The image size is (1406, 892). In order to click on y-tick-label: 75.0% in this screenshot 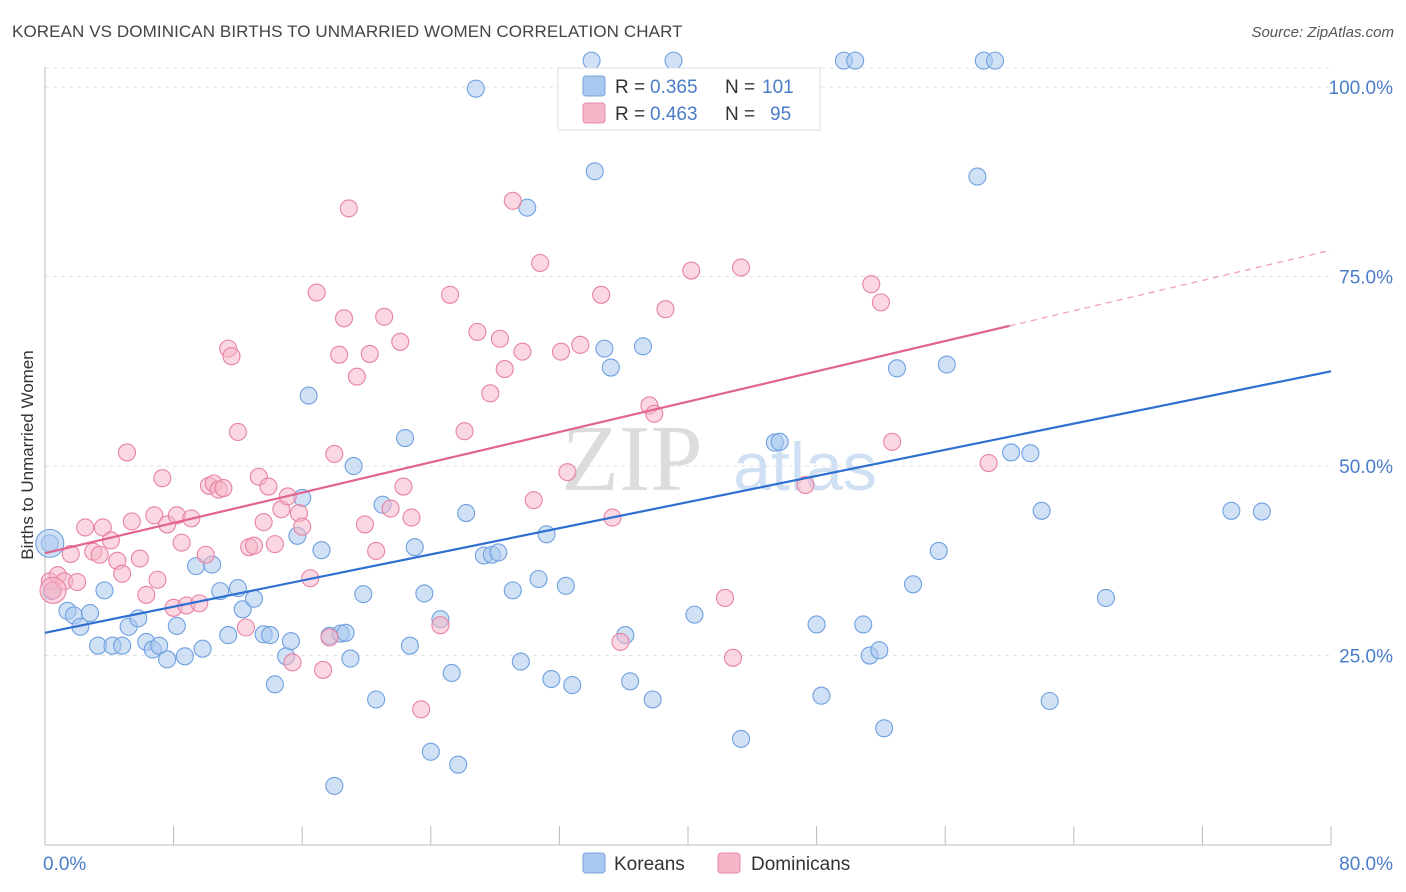, I will do `click(1366, 278)`.